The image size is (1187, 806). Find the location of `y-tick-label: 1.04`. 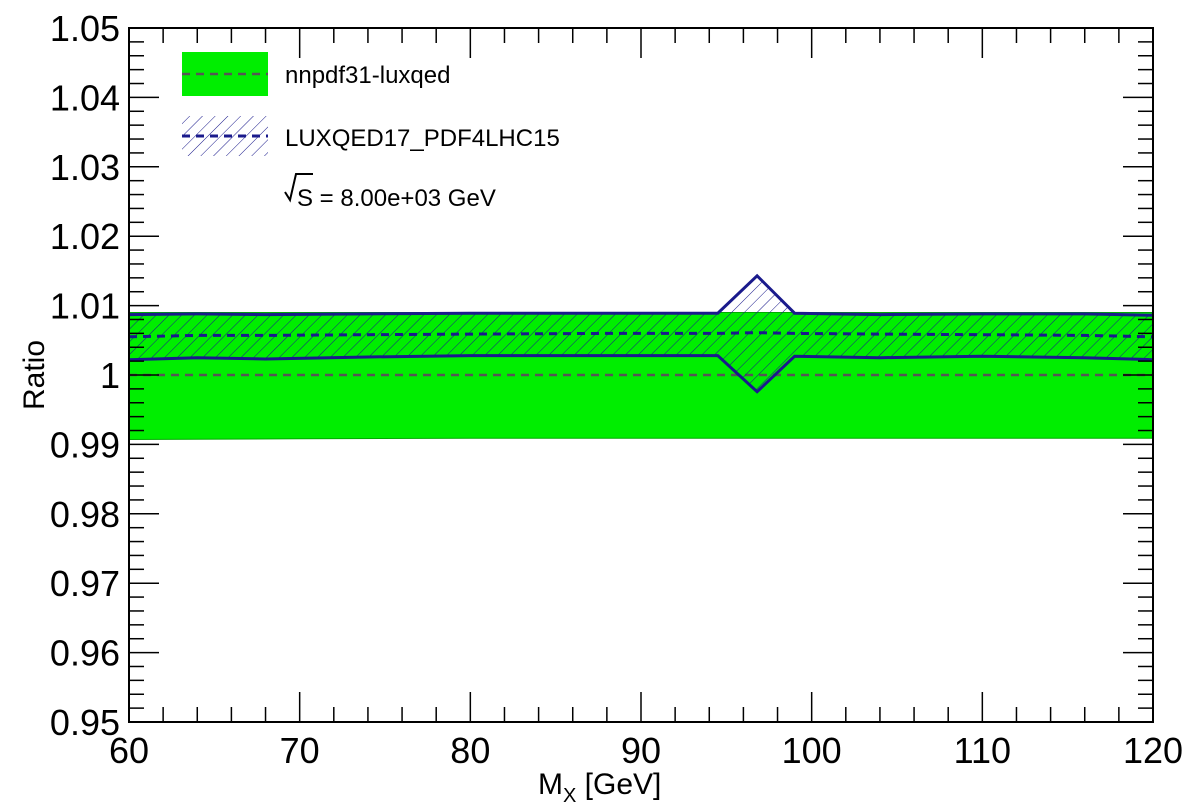

y-tick-label: 1.04 is located at coordinates (85, 97).